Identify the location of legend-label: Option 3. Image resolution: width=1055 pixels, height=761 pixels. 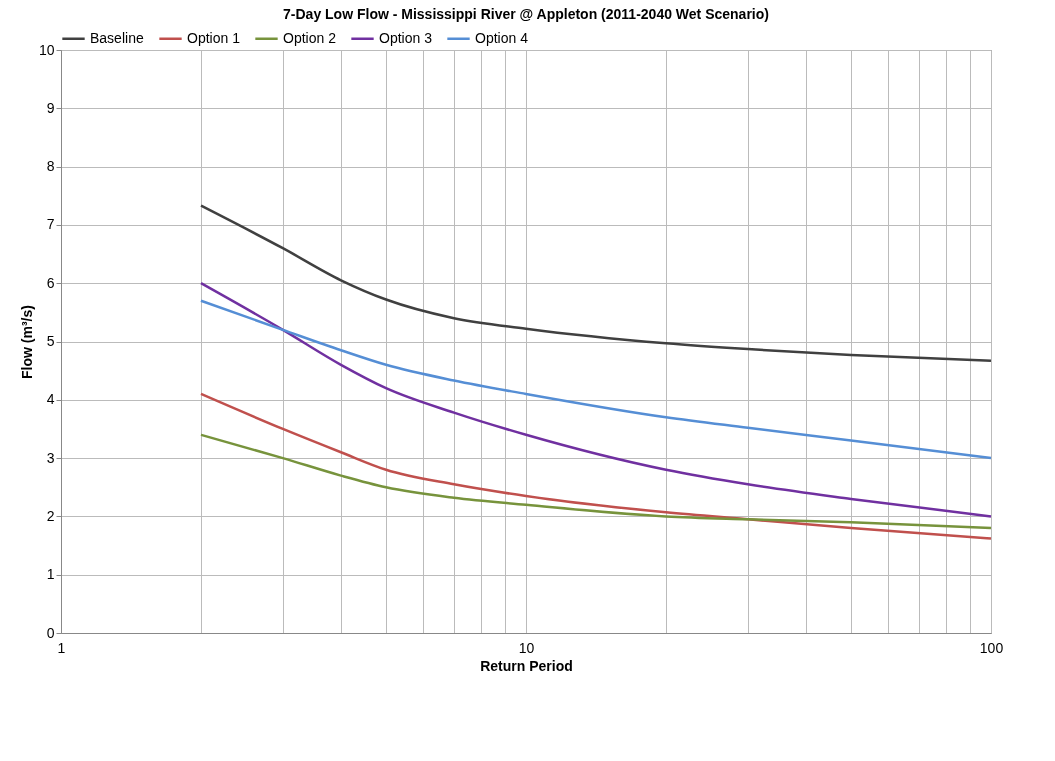
(406, 37).